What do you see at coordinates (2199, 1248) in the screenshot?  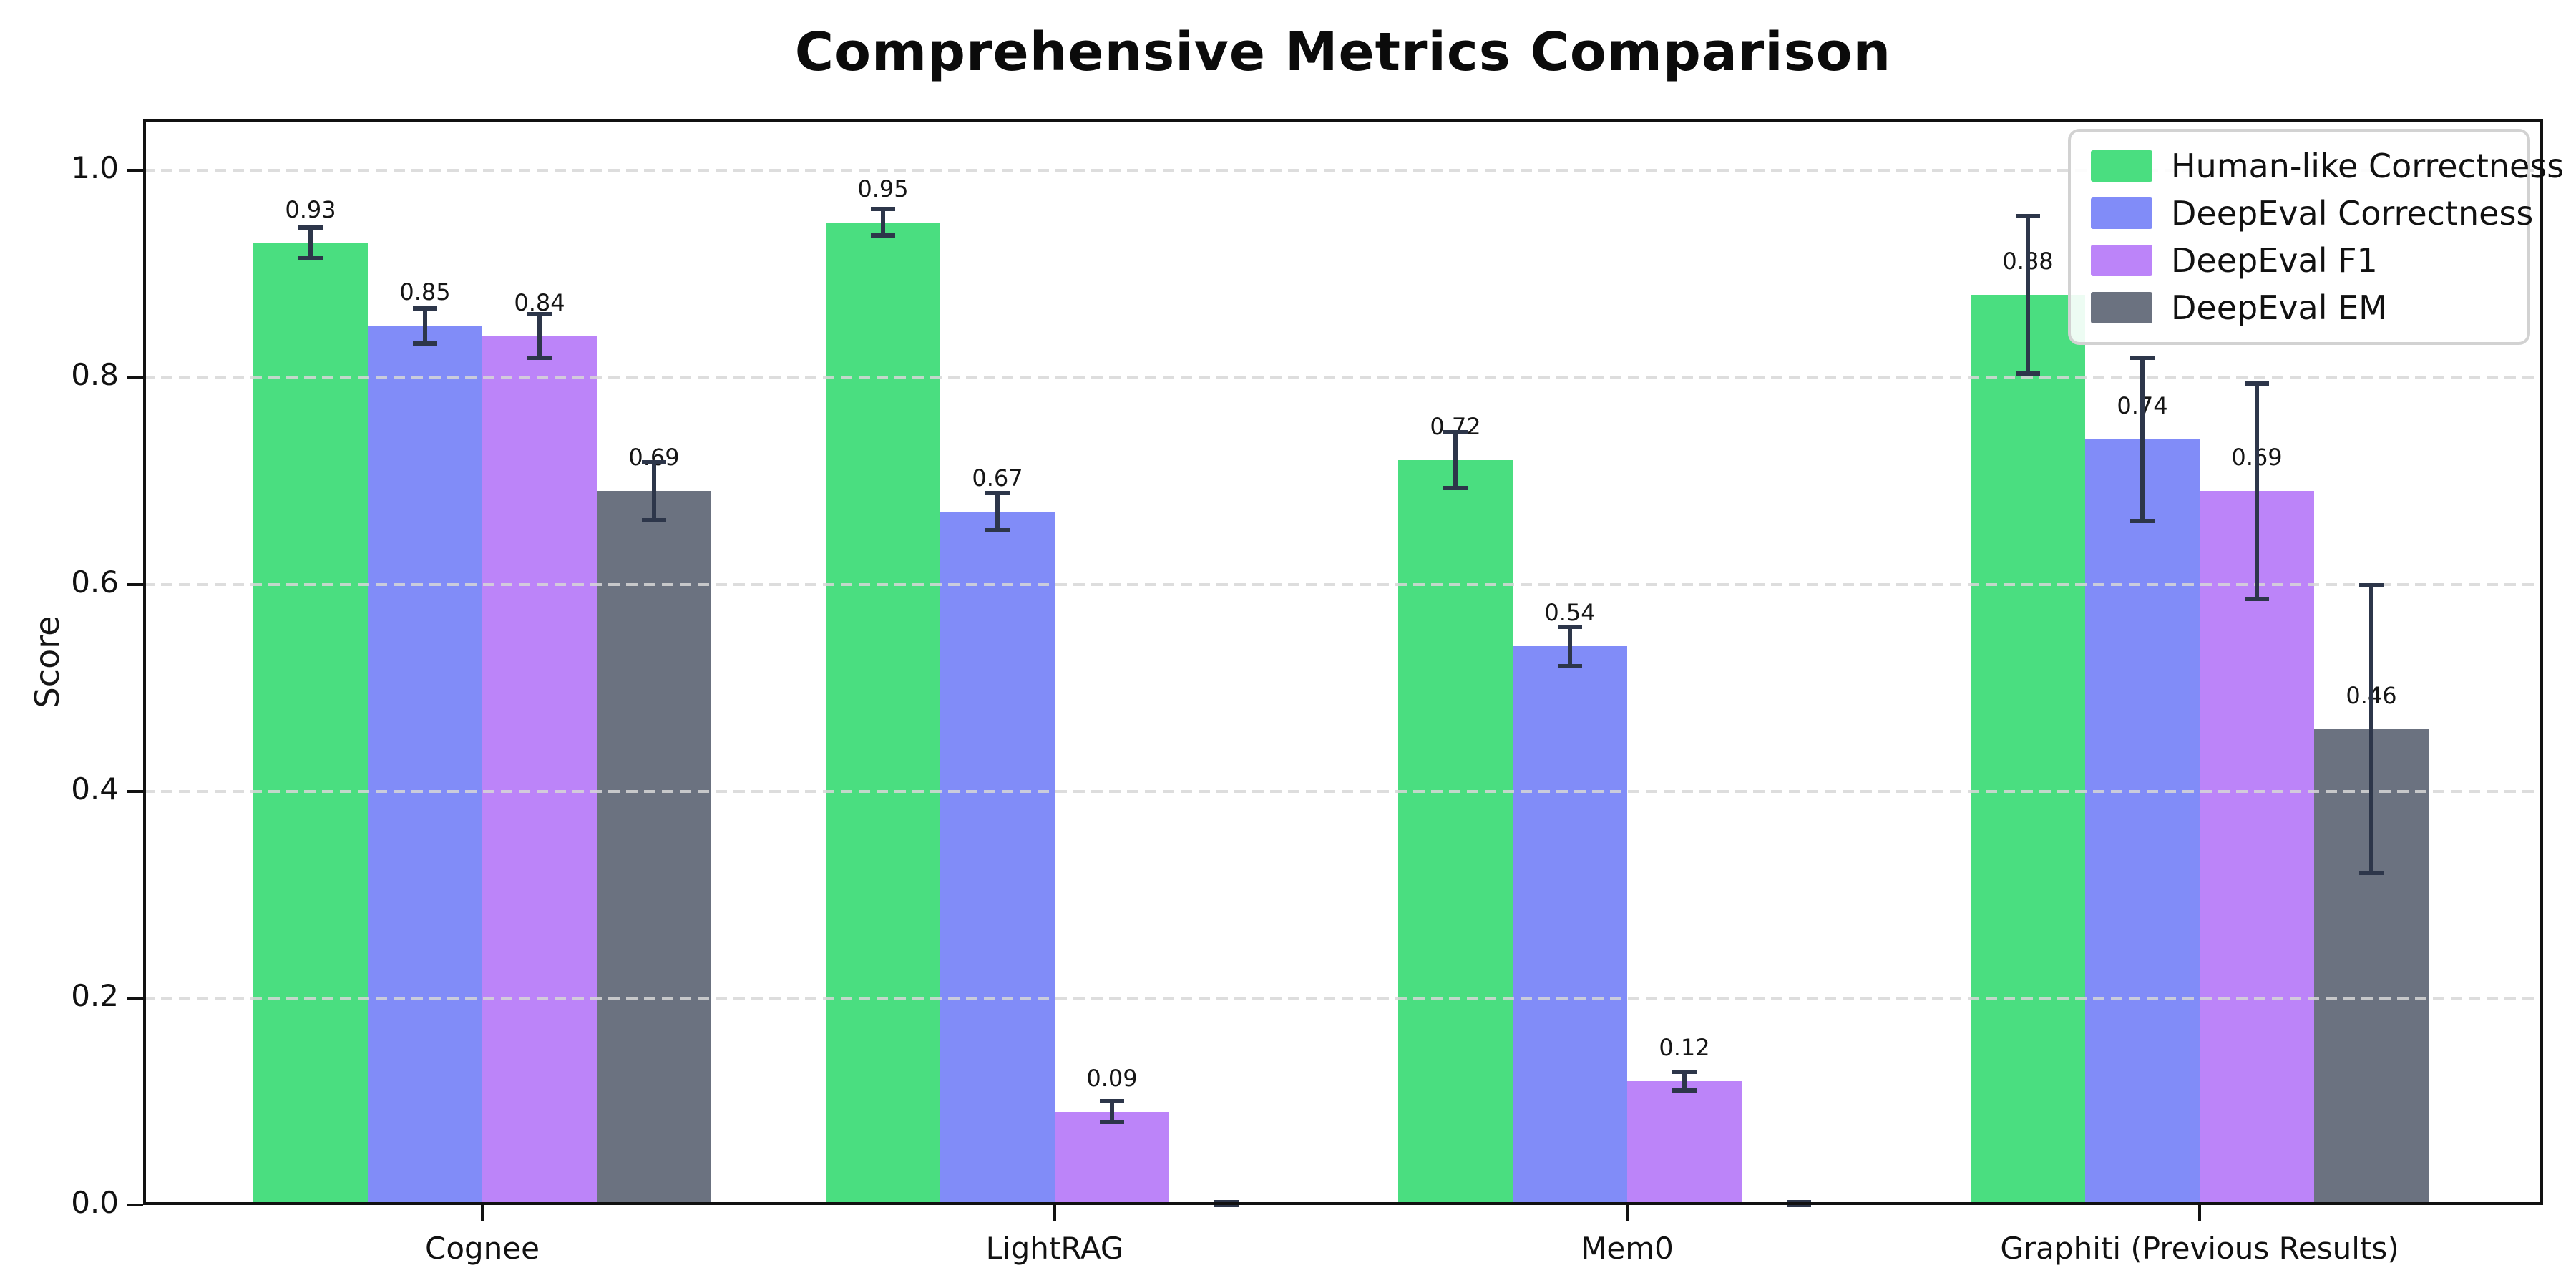 I see `x-tick-label: Graphiti (Previous Results)` at bounding box center [2199, 1248].